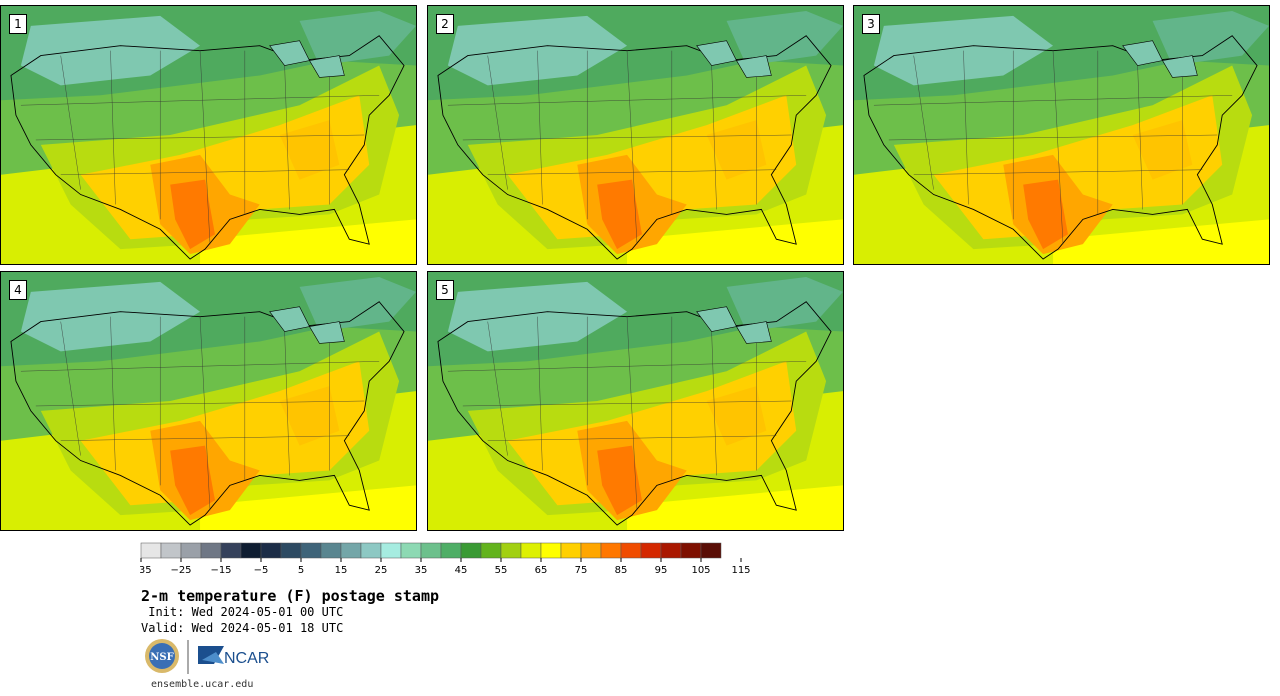 This screenshot has width=1280, height=696. I want to click on colorbar-tick-label: 105, so click(700, 570).